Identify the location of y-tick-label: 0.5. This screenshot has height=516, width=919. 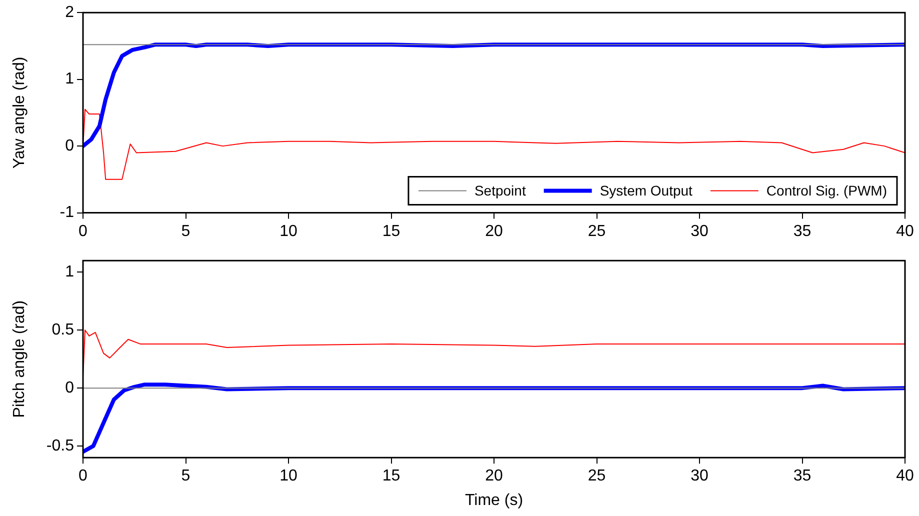
(63, 330).